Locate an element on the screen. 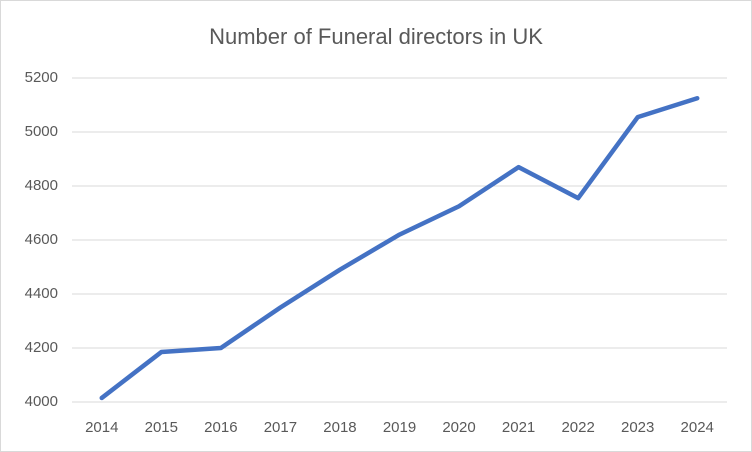 The height and width of the screenshot is (452, 752). x-tick-label: 2022 is located at coordinates (577, 427).